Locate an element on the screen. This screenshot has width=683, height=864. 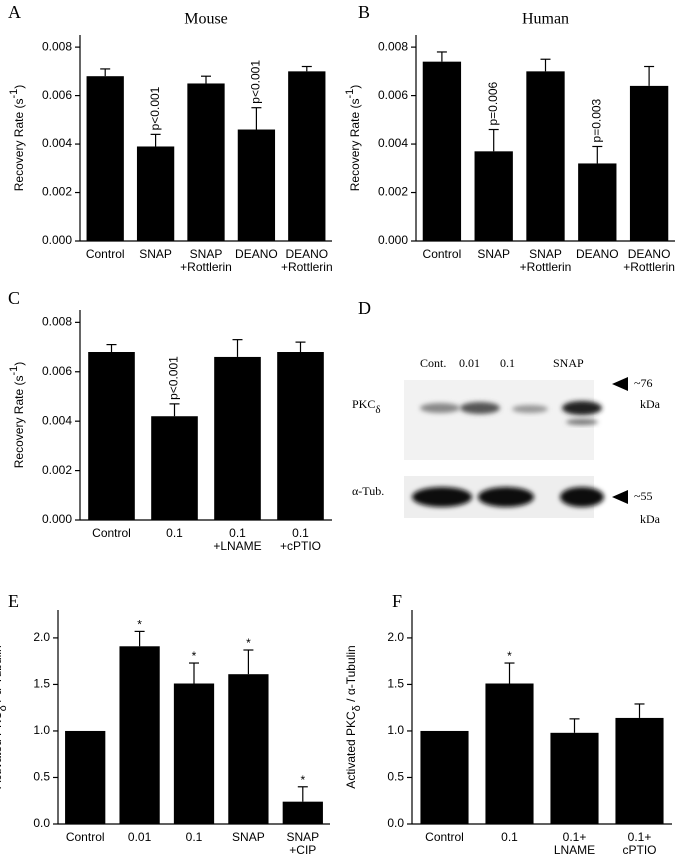
x-tick-label: cPTIO is located at coordinates (639, 850).